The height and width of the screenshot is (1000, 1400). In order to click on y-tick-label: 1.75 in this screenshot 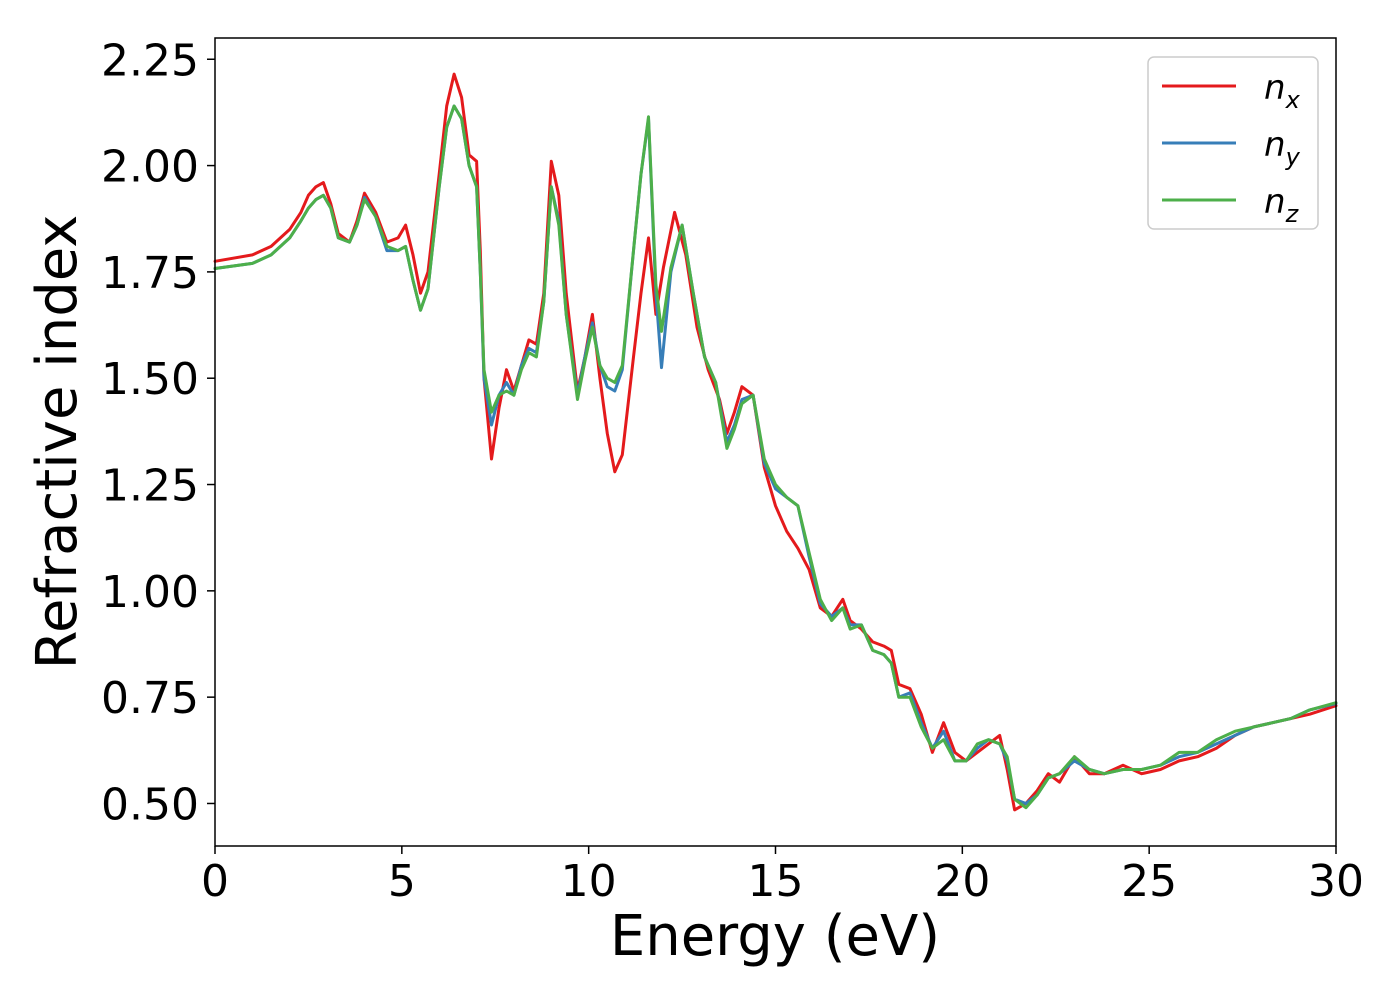, I will do `click(150, 273)`.